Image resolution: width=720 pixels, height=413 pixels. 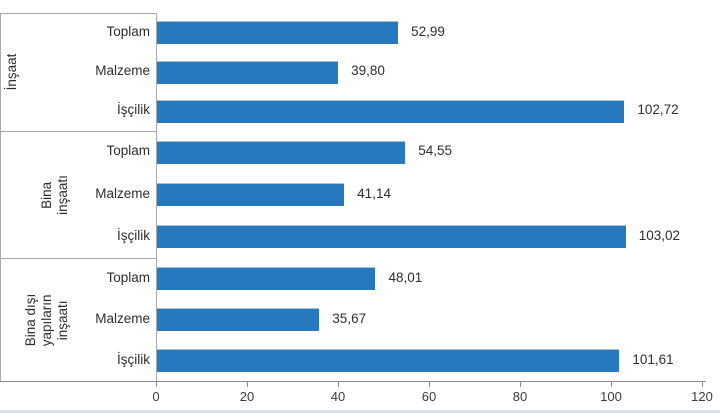 What do you see at coordinates (247, 396) in the screenshot?
I see `x-axis-tick-label: 20` at bounding box center [247, 396].